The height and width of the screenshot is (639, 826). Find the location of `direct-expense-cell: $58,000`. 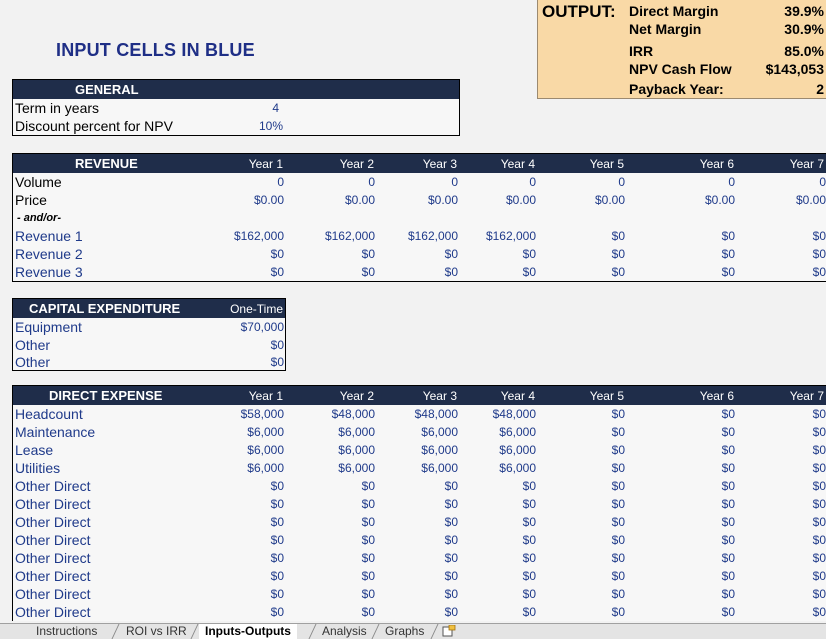

direct-expense-cell: $58,000 is located at coordinates (262, 414).